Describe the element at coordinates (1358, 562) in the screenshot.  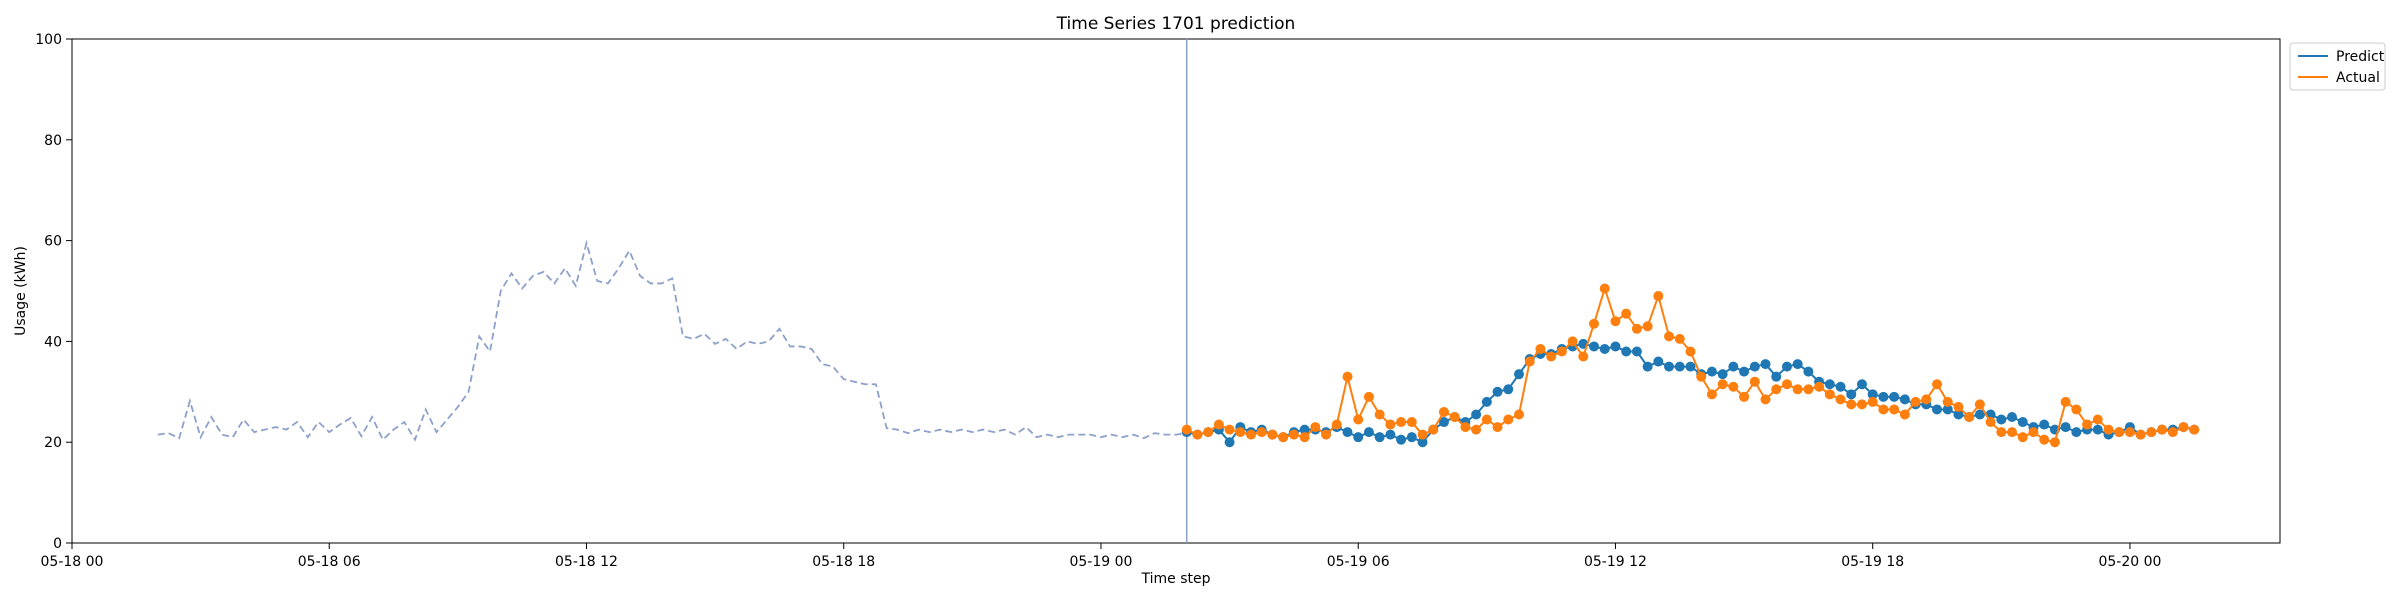
I see `x-tick-label: 05-19 06` at that location.